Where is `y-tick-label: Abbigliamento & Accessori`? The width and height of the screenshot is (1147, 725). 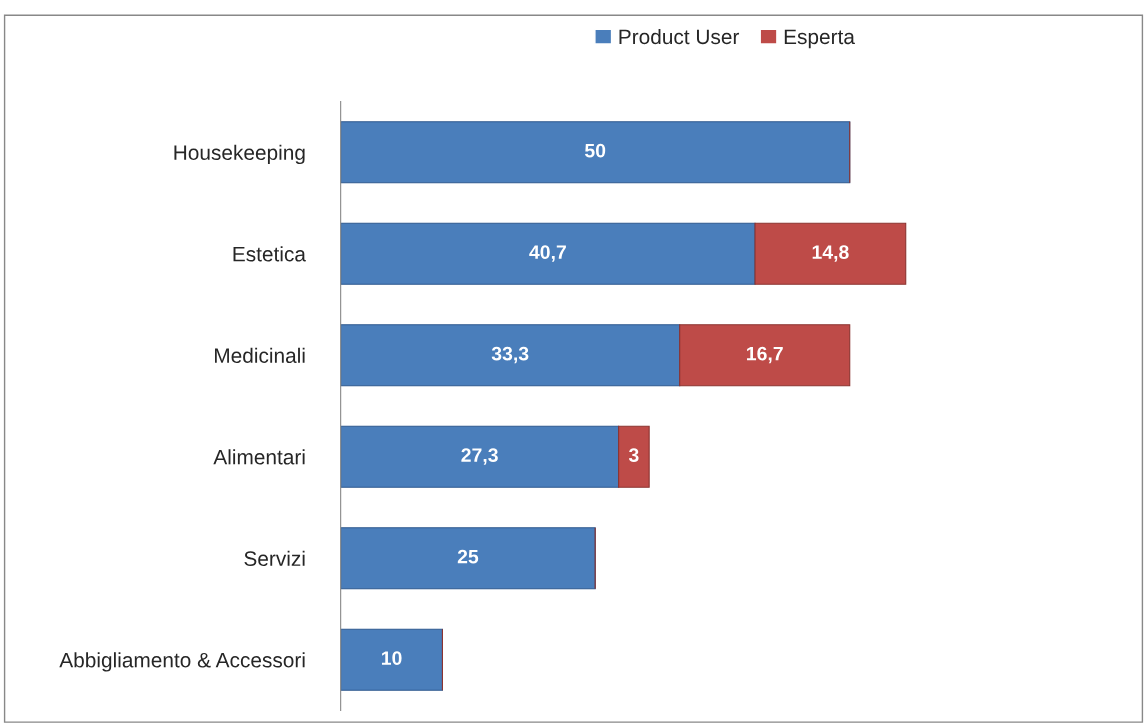
y-tick-label: Abbigliamento & Accessori is located at coordinates (182, 662).